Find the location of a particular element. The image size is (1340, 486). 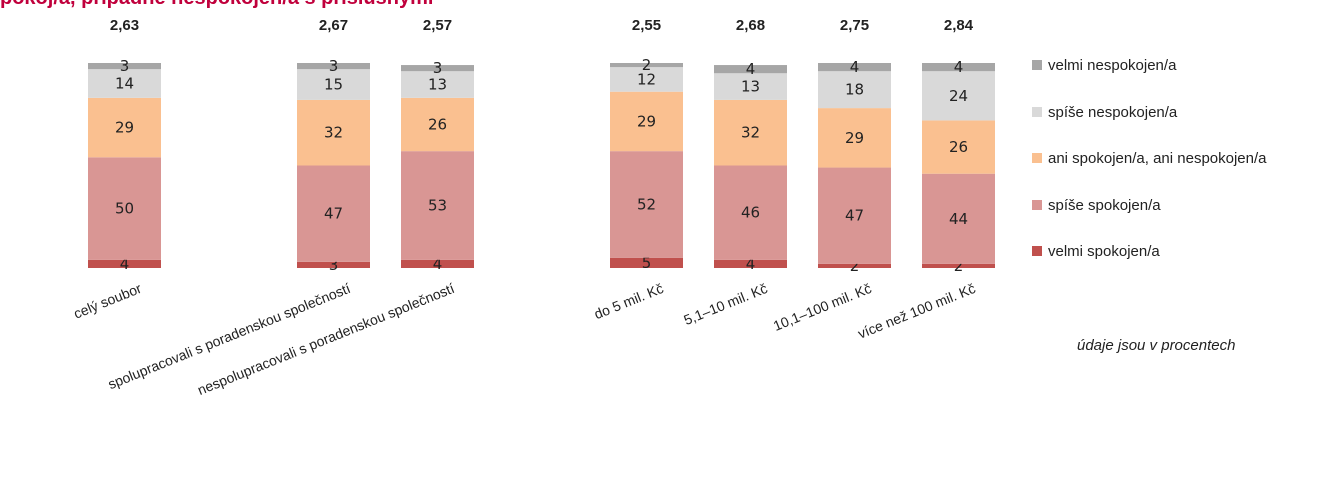

units-note: údaje jsou v procentech is located at coordinates (1156, 345).